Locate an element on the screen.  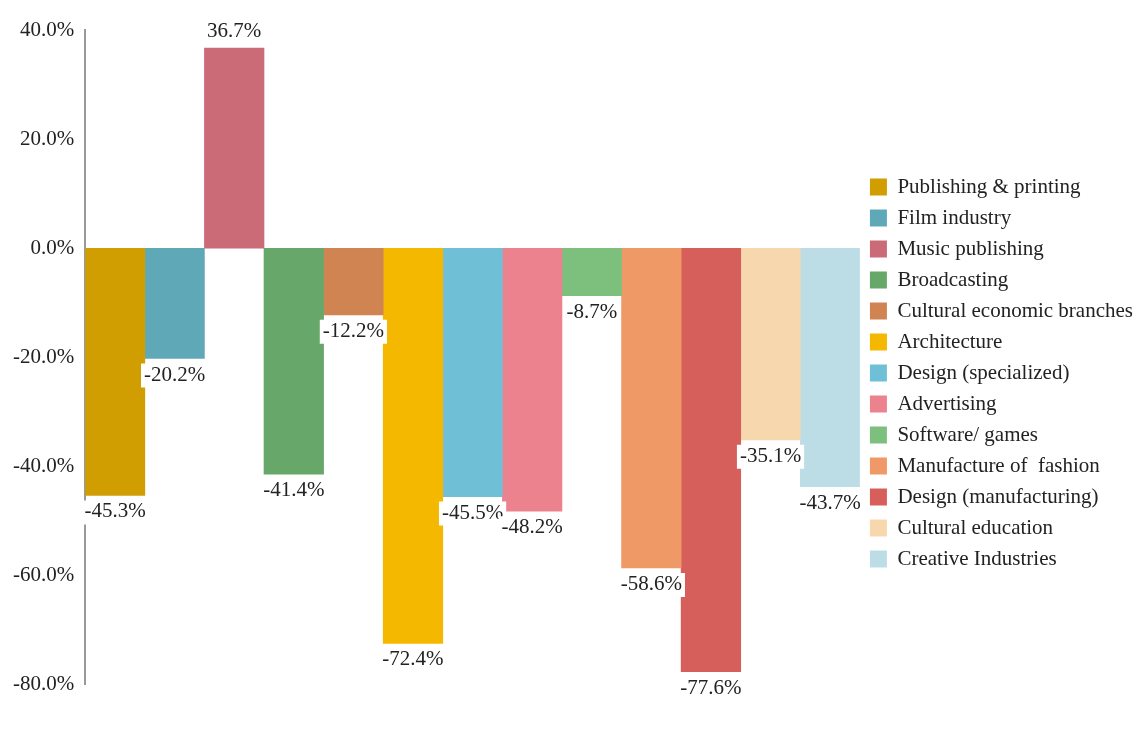
y-tick-label: -40.0% is located at coordinates (43, 465).